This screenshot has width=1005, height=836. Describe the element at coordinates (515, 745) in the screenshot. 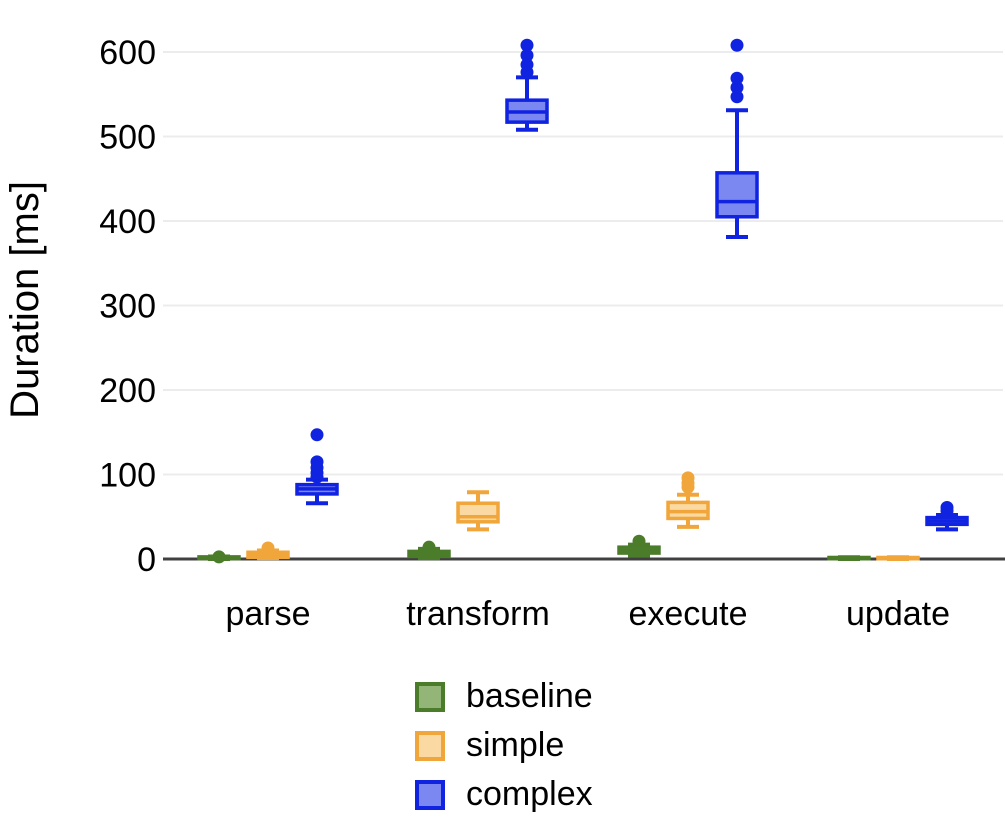

I see `legend-label: simple` at that location.